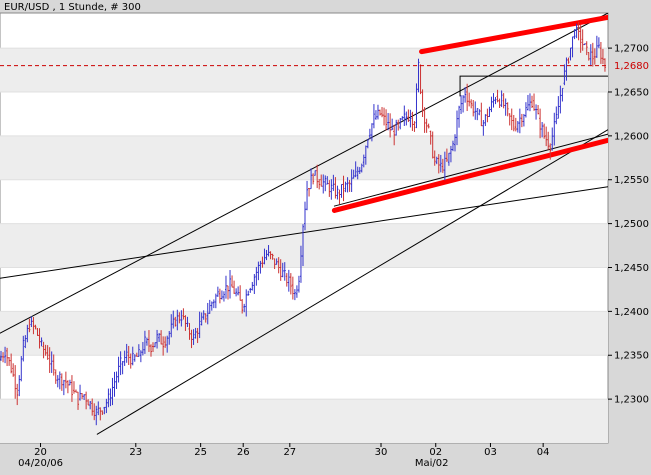 Image resolution: width=651 pixels, height=475 pixels. I want to click on range-box, so click(533, 86).